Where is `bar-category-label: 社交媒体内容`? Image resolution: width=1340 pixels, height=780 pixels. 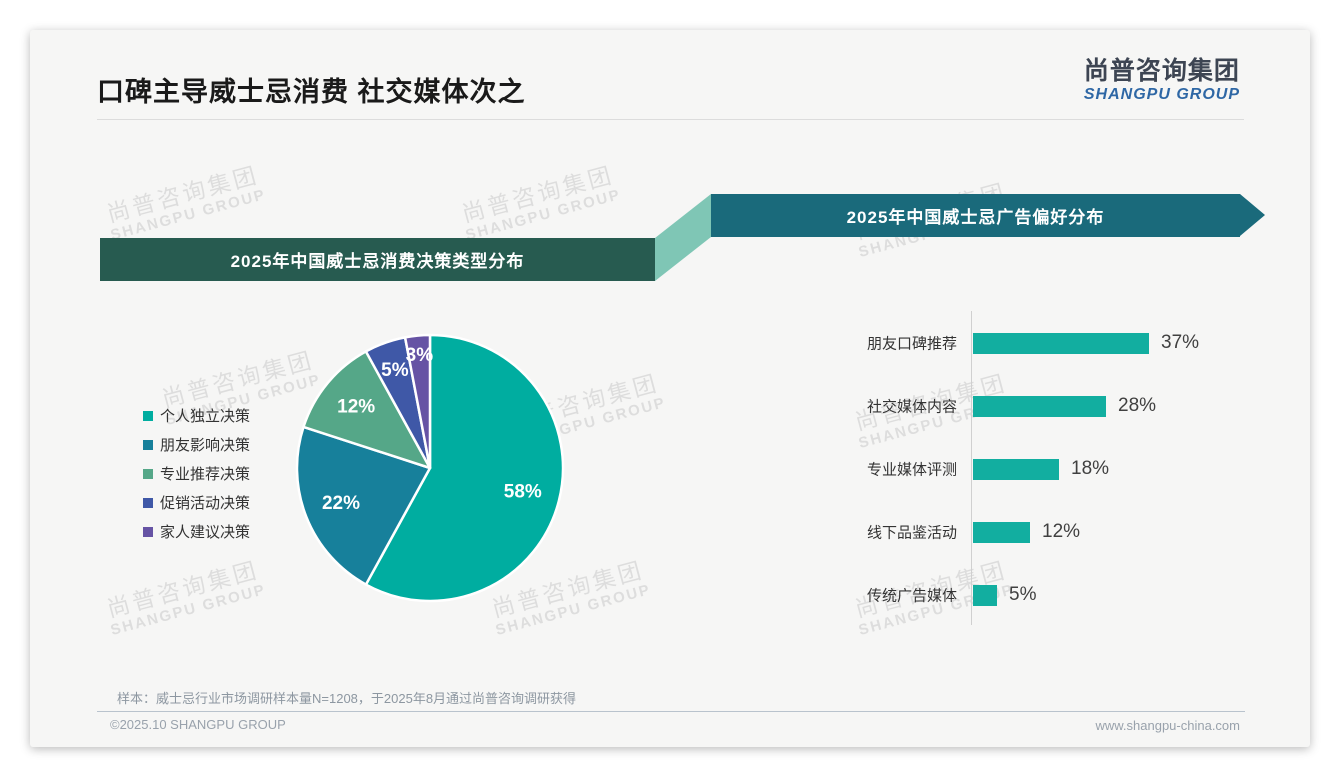 bar-category-label: 社交媒体内容 is located at coordinates (911, 407).